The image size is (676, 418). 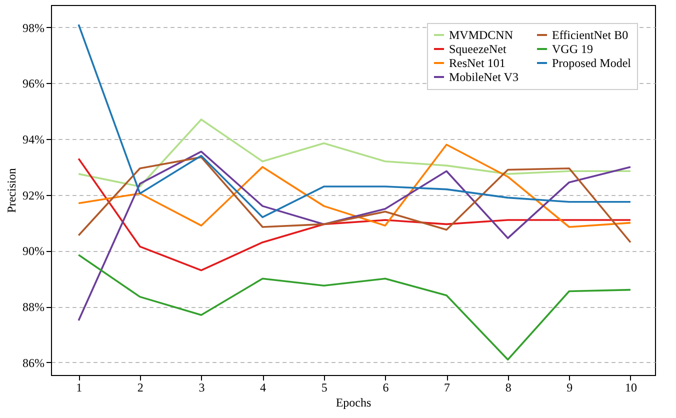 What do you see at coordinates (79, 387) in the screenshot?
I see `x-tick-label: 1` at bounding box center [79, 387].